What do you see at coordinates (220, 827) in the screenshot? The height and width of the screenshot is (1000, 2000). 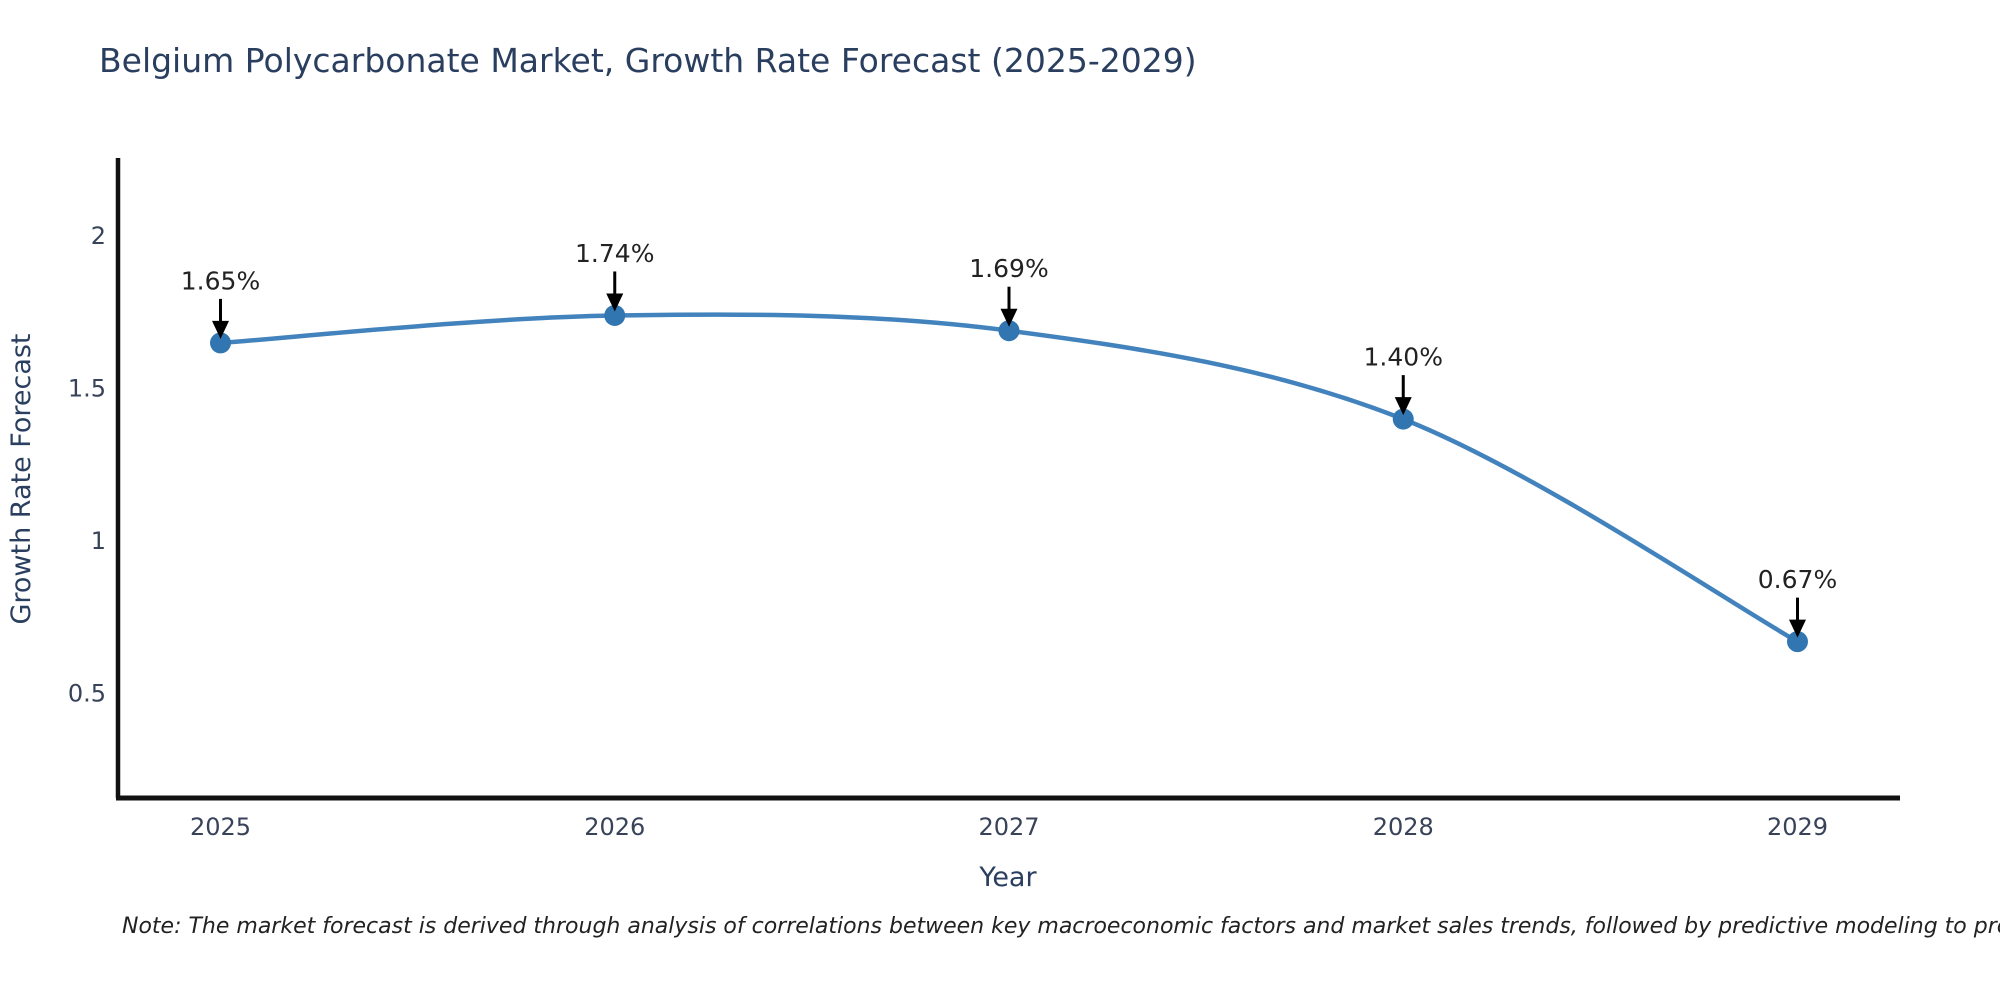 I see `x-tick-label: 2025` at bounding box center [220, 827].